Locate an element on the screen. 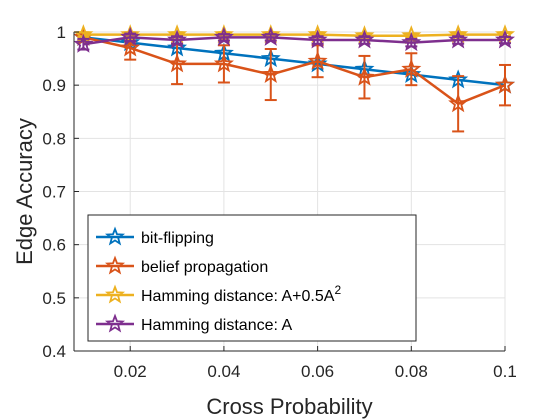 Image resolution: width=560 pixels, height=420 pixels. x-tick-label: 0.08 is located at coordinates (411, 371).